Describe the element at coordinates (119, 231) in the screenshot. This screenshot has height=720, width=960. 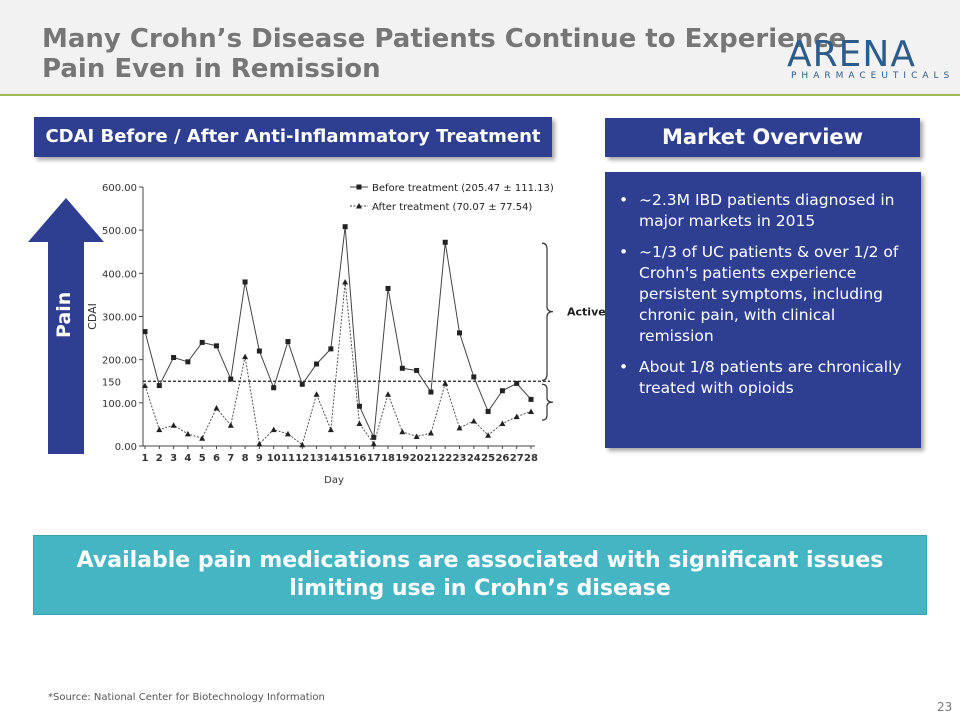
I see `y-tick-label: 500.00` at that location.